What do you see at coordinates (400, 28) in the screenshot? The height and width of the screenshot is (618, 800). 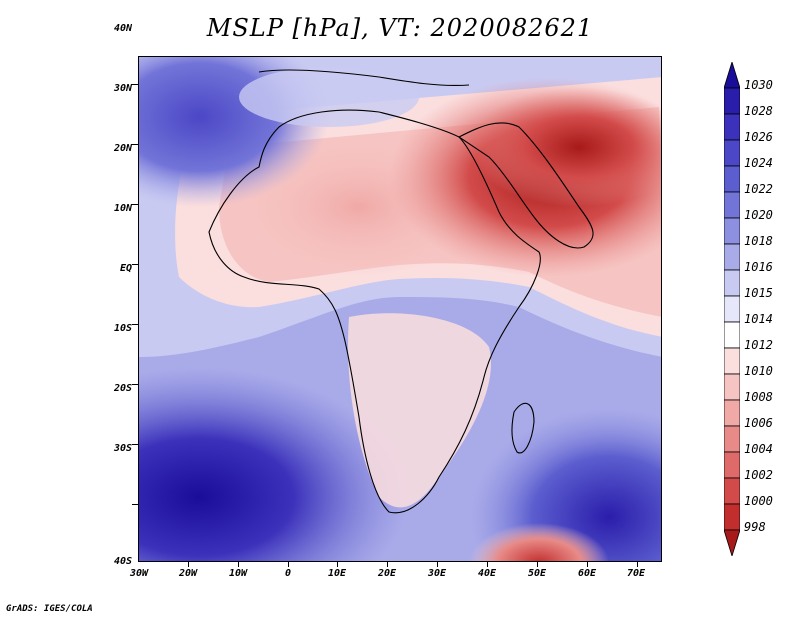 I see `chart-title: MSLP [hPa], VT: 2020082621` at bounding box center [400, 28].